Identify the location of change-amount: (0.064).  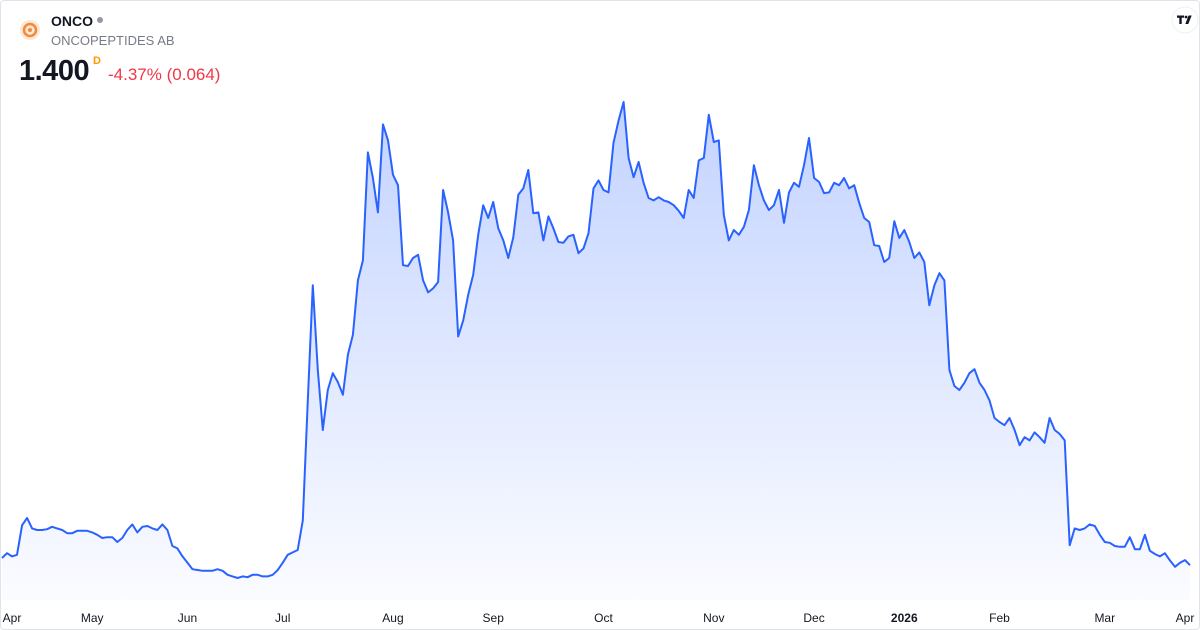
(193, 74).